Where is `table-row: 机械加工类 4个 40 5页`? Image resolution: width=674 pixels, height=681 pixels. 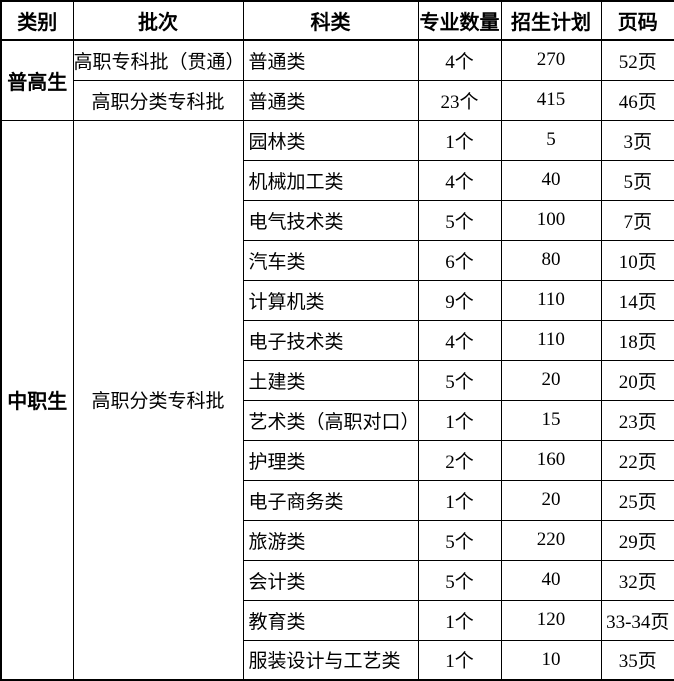 table-row: 机械加工类 4个 40 5页 is located at coordinates (337, 180).